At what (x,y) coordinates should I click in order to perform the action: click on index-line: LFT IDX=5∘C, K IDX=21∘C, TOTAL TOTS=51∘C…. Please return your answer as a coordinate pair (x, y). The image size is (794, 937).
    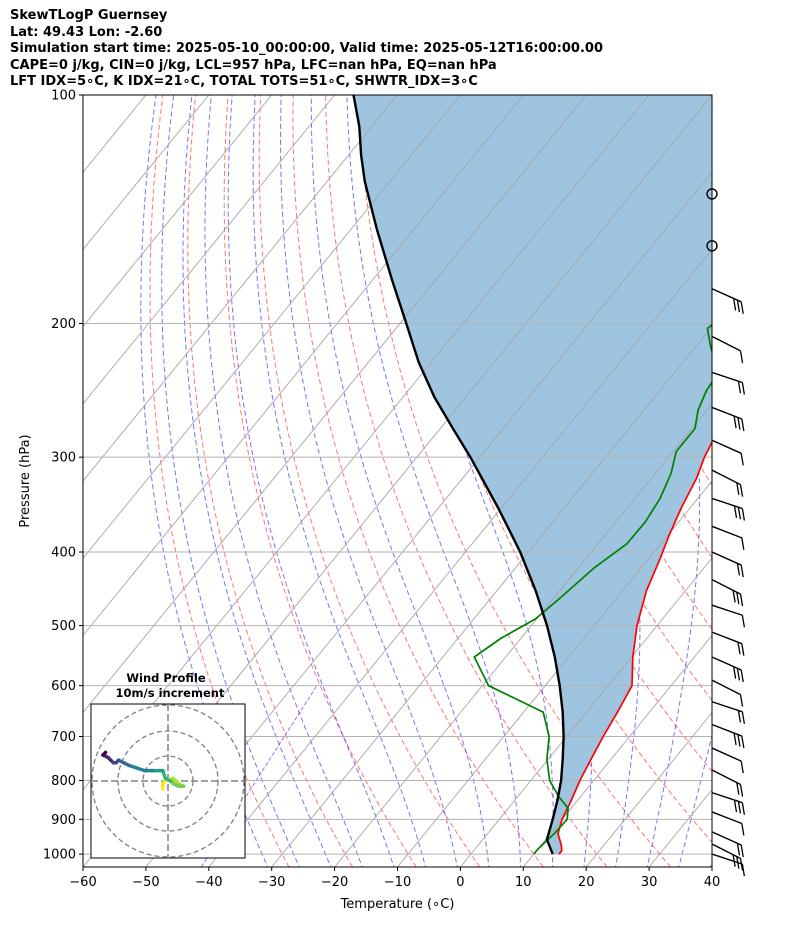
    Looking at the image, I should click on (244, 81).